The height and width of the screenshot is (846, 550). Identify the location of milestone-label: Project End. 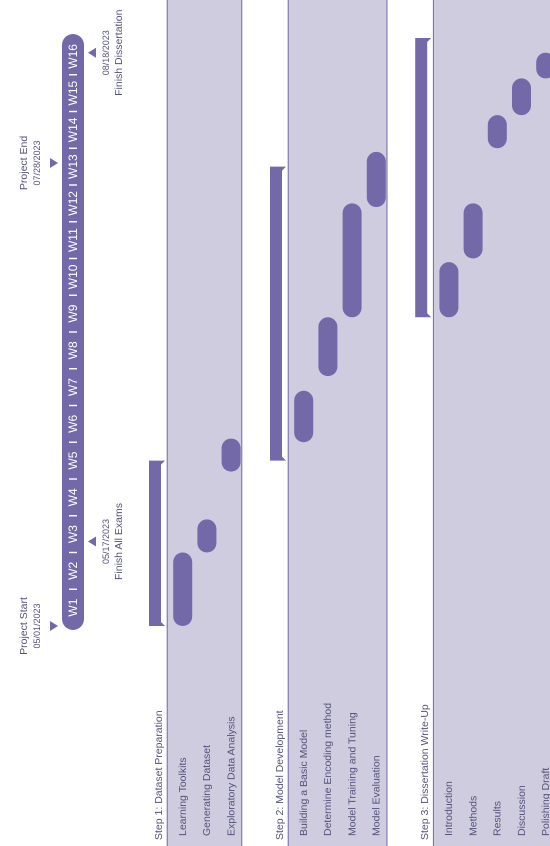
(24, 163).